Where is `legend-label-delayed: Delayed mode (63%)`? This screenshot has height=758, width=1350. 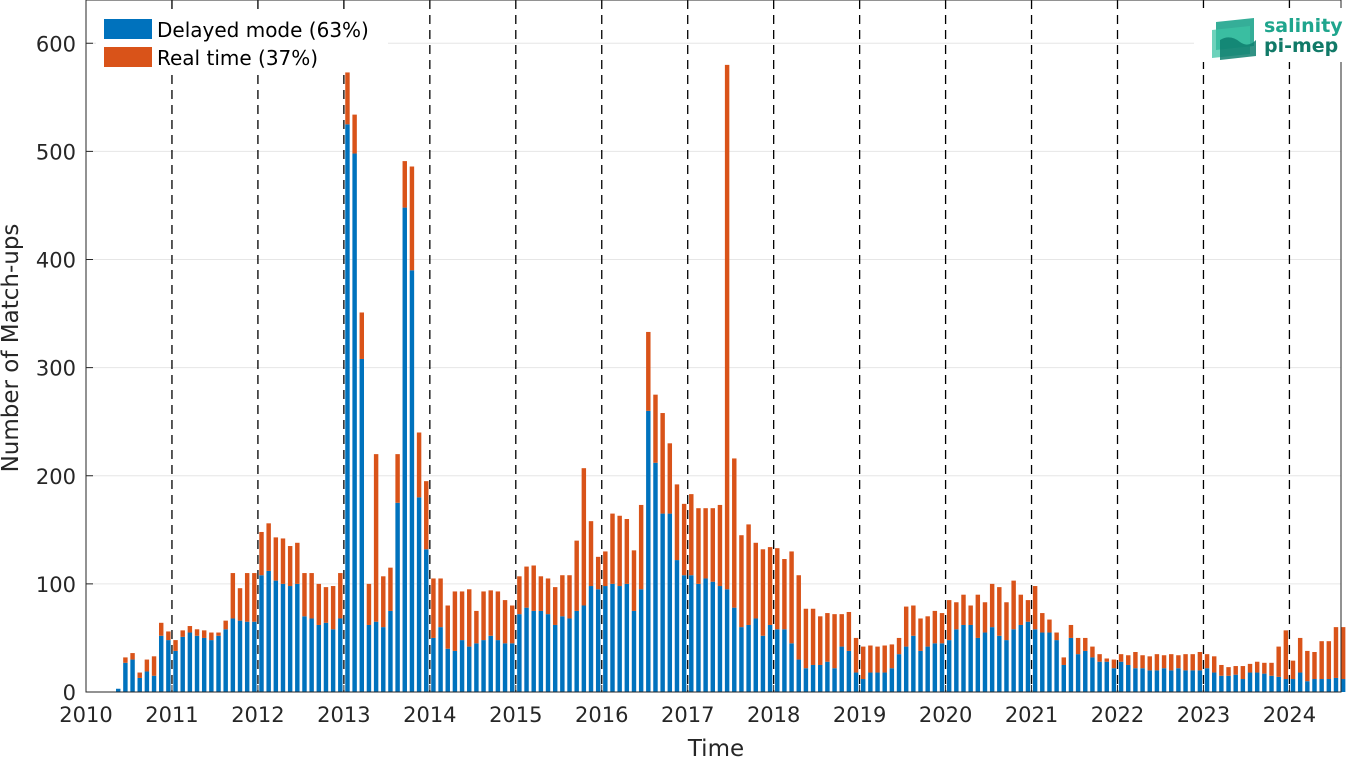
legend-label-delayed: Delayed mode (63%) is located at coordinates (263, 30).